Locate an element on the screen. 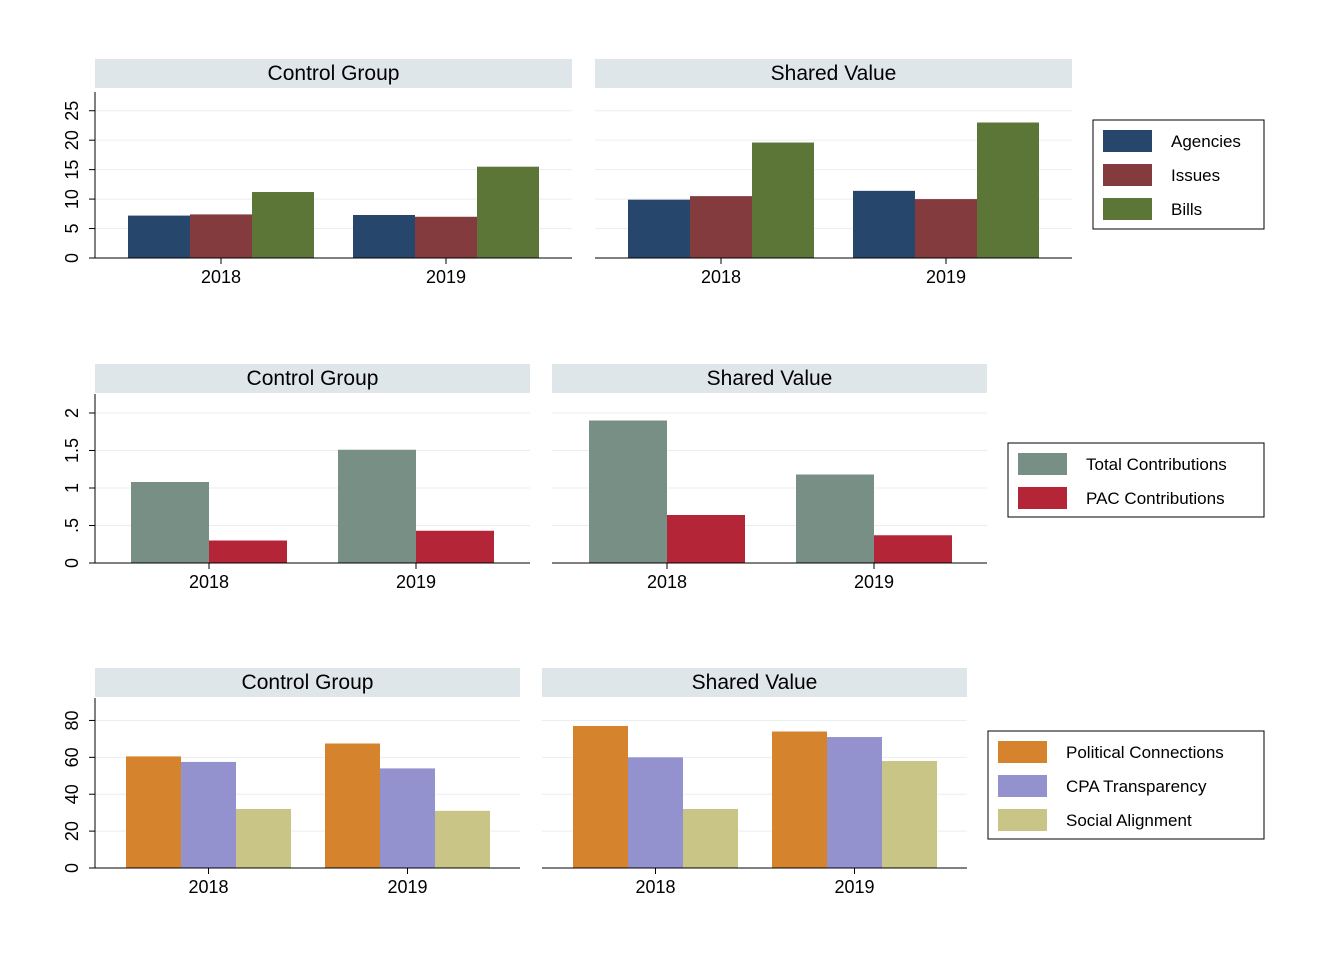 This screenshot has height=960, width=1320. y-tick-label: 80 is located at coordinates (72, 720).